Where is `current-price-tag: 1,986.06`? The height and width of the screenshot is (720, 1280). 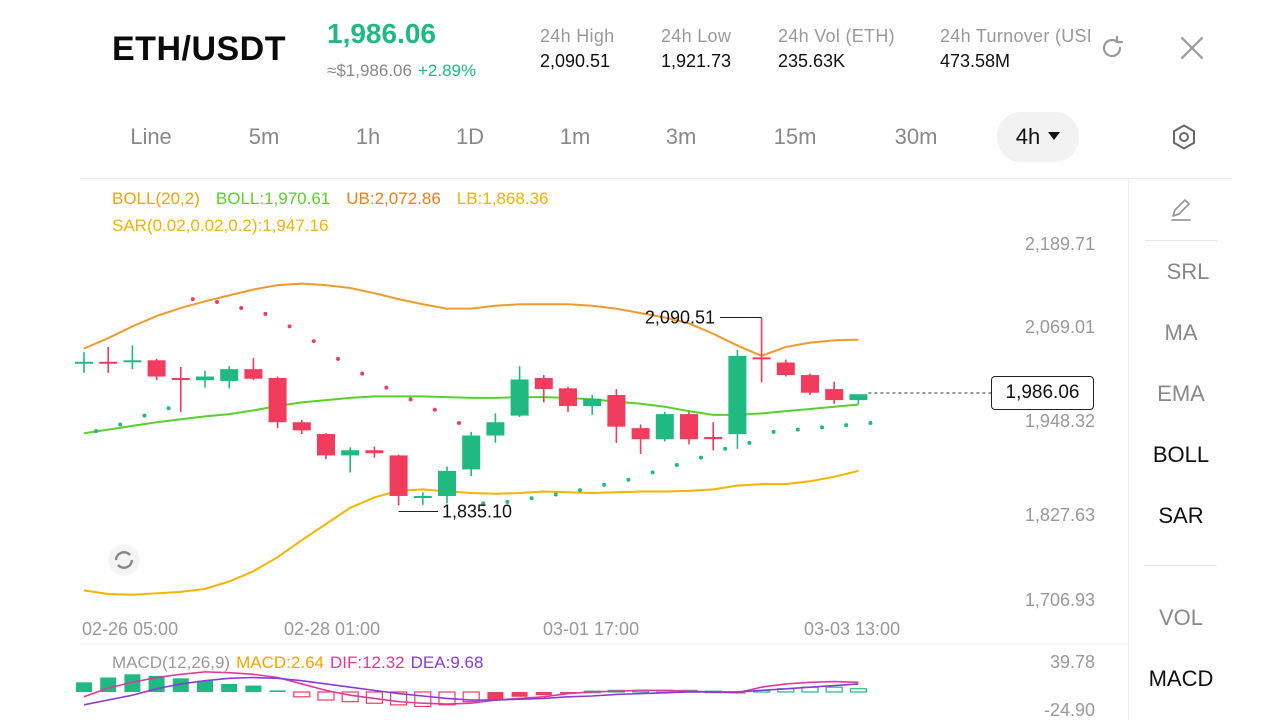
current-price-tag: 1,986.06 is located at coordinates (1042, 393).